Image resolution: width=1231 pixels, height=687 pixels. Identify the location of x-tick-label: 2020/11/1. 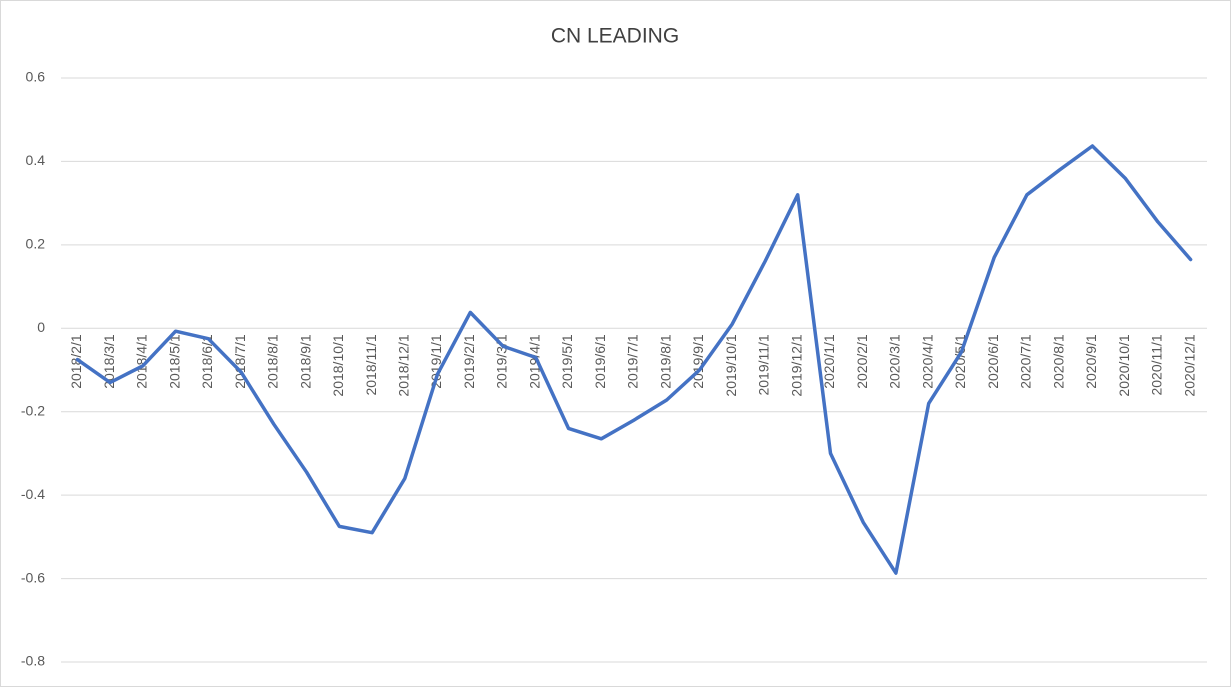
(1157, 364).